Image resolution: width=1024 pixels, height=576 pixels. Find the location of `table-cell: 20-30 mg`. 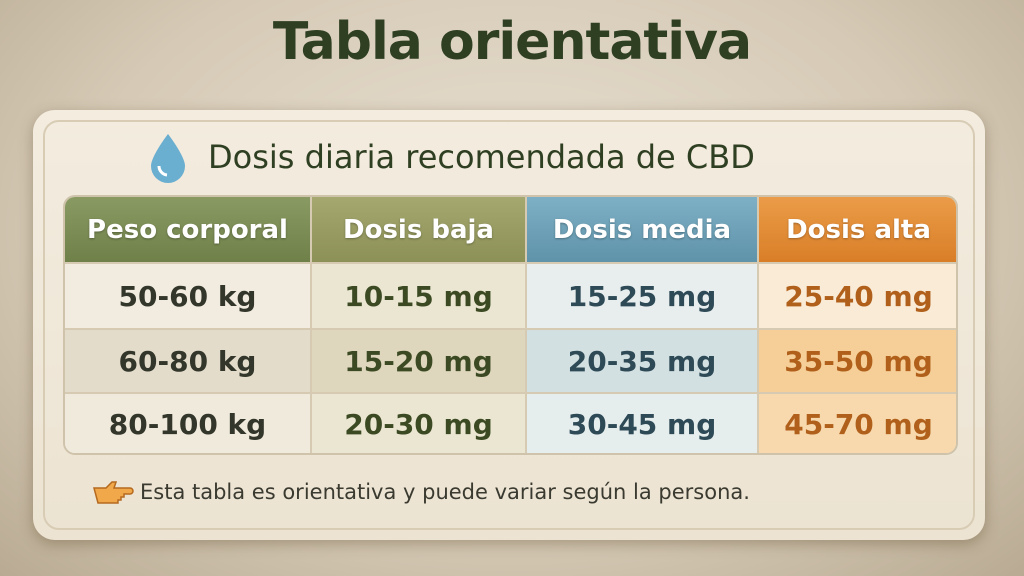

table-cell: 20-30 mg is located at coordinates (419, 423).